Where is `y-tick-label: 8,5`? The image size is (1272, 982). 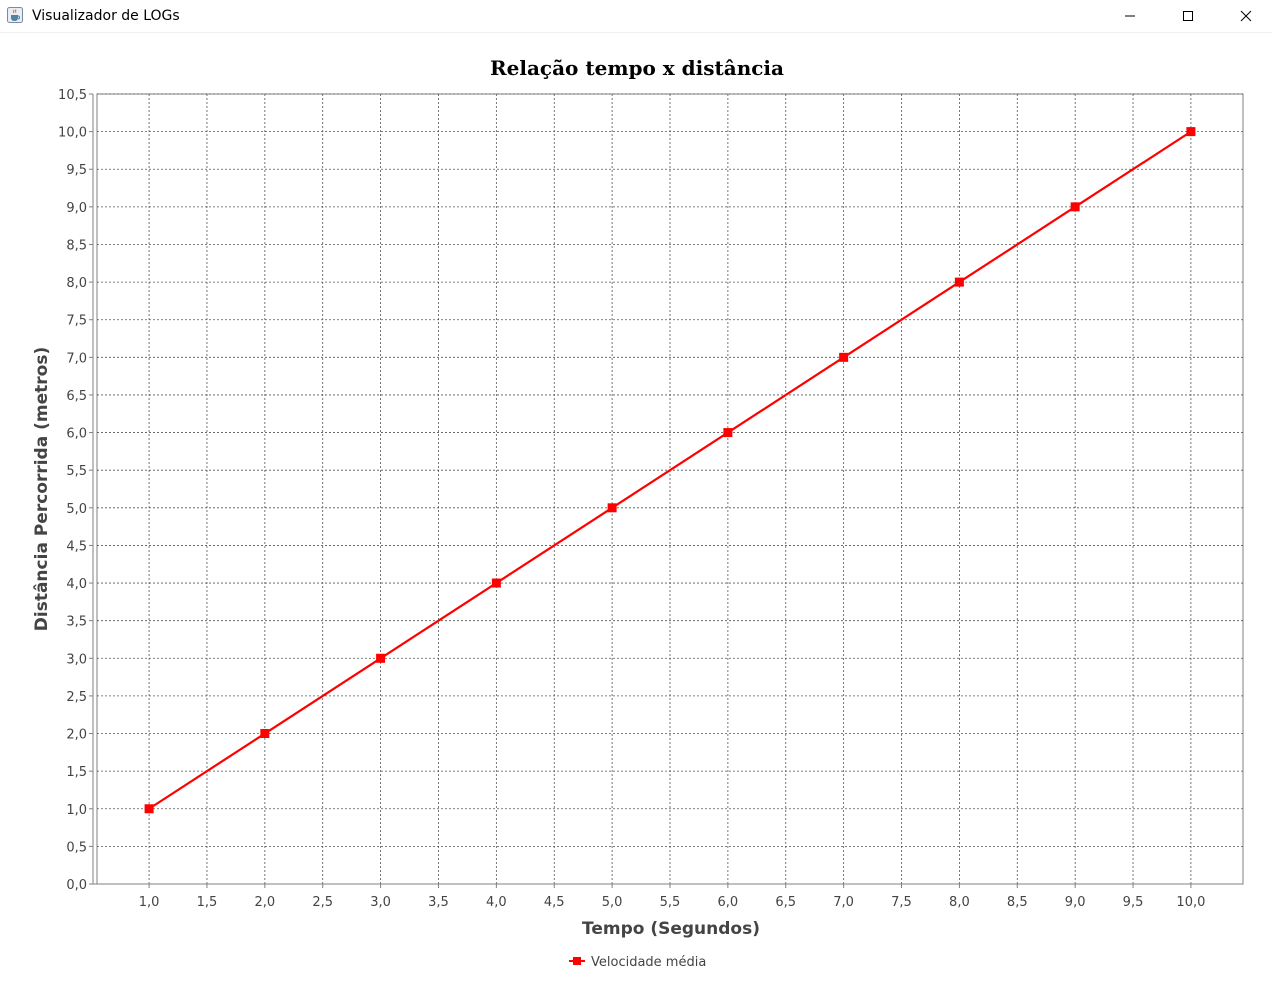
y-tick-label: 8,5 is located at coordinates (76, 245).